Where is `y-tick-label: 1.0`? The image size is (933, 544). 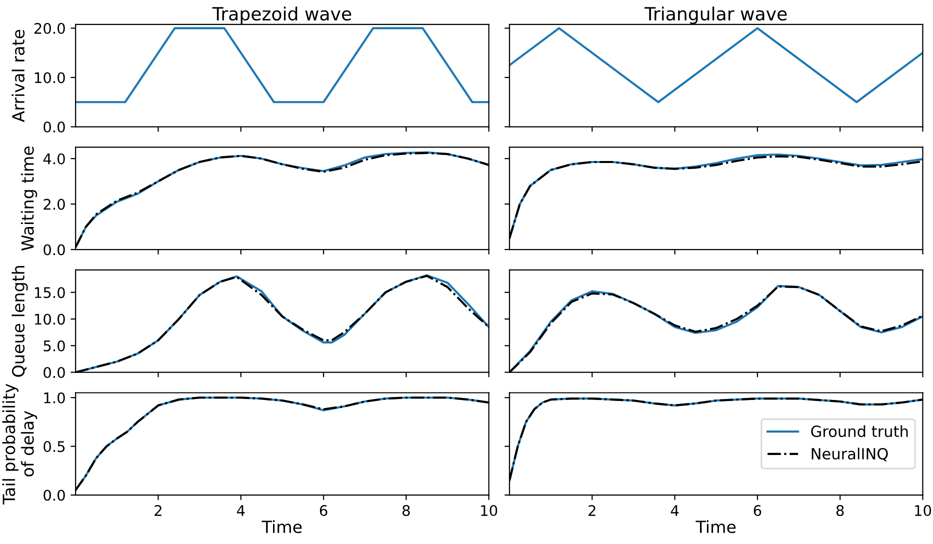
y-tick-label: 1.0 is located at coordinates (54, 398).